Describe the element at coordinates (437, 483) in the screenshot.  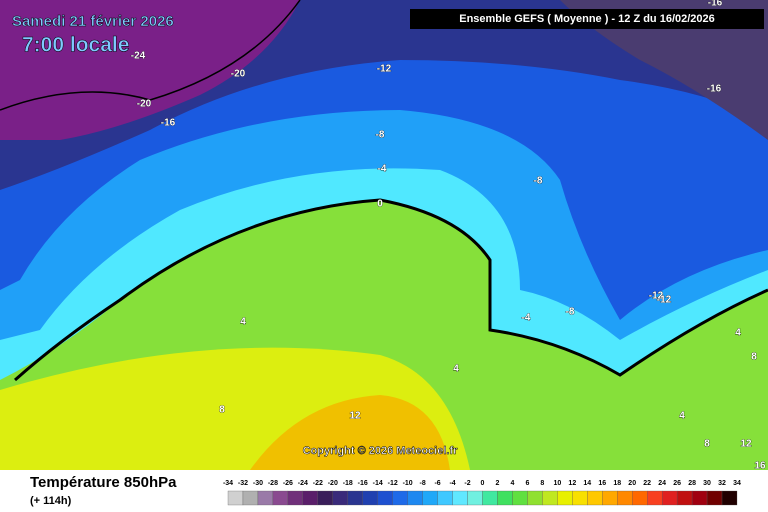
I see `scale-label: -6` at that location.